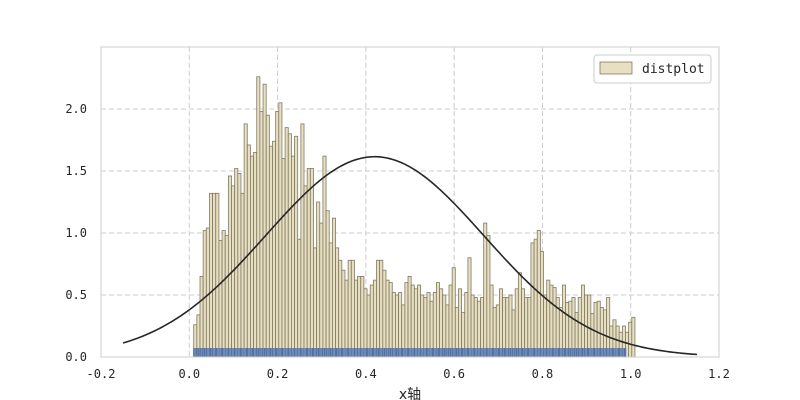 Image resolution: width=800 pixels, height=400 pixels. I want to click on x-tick-label: -0.2, so click(101, 374).